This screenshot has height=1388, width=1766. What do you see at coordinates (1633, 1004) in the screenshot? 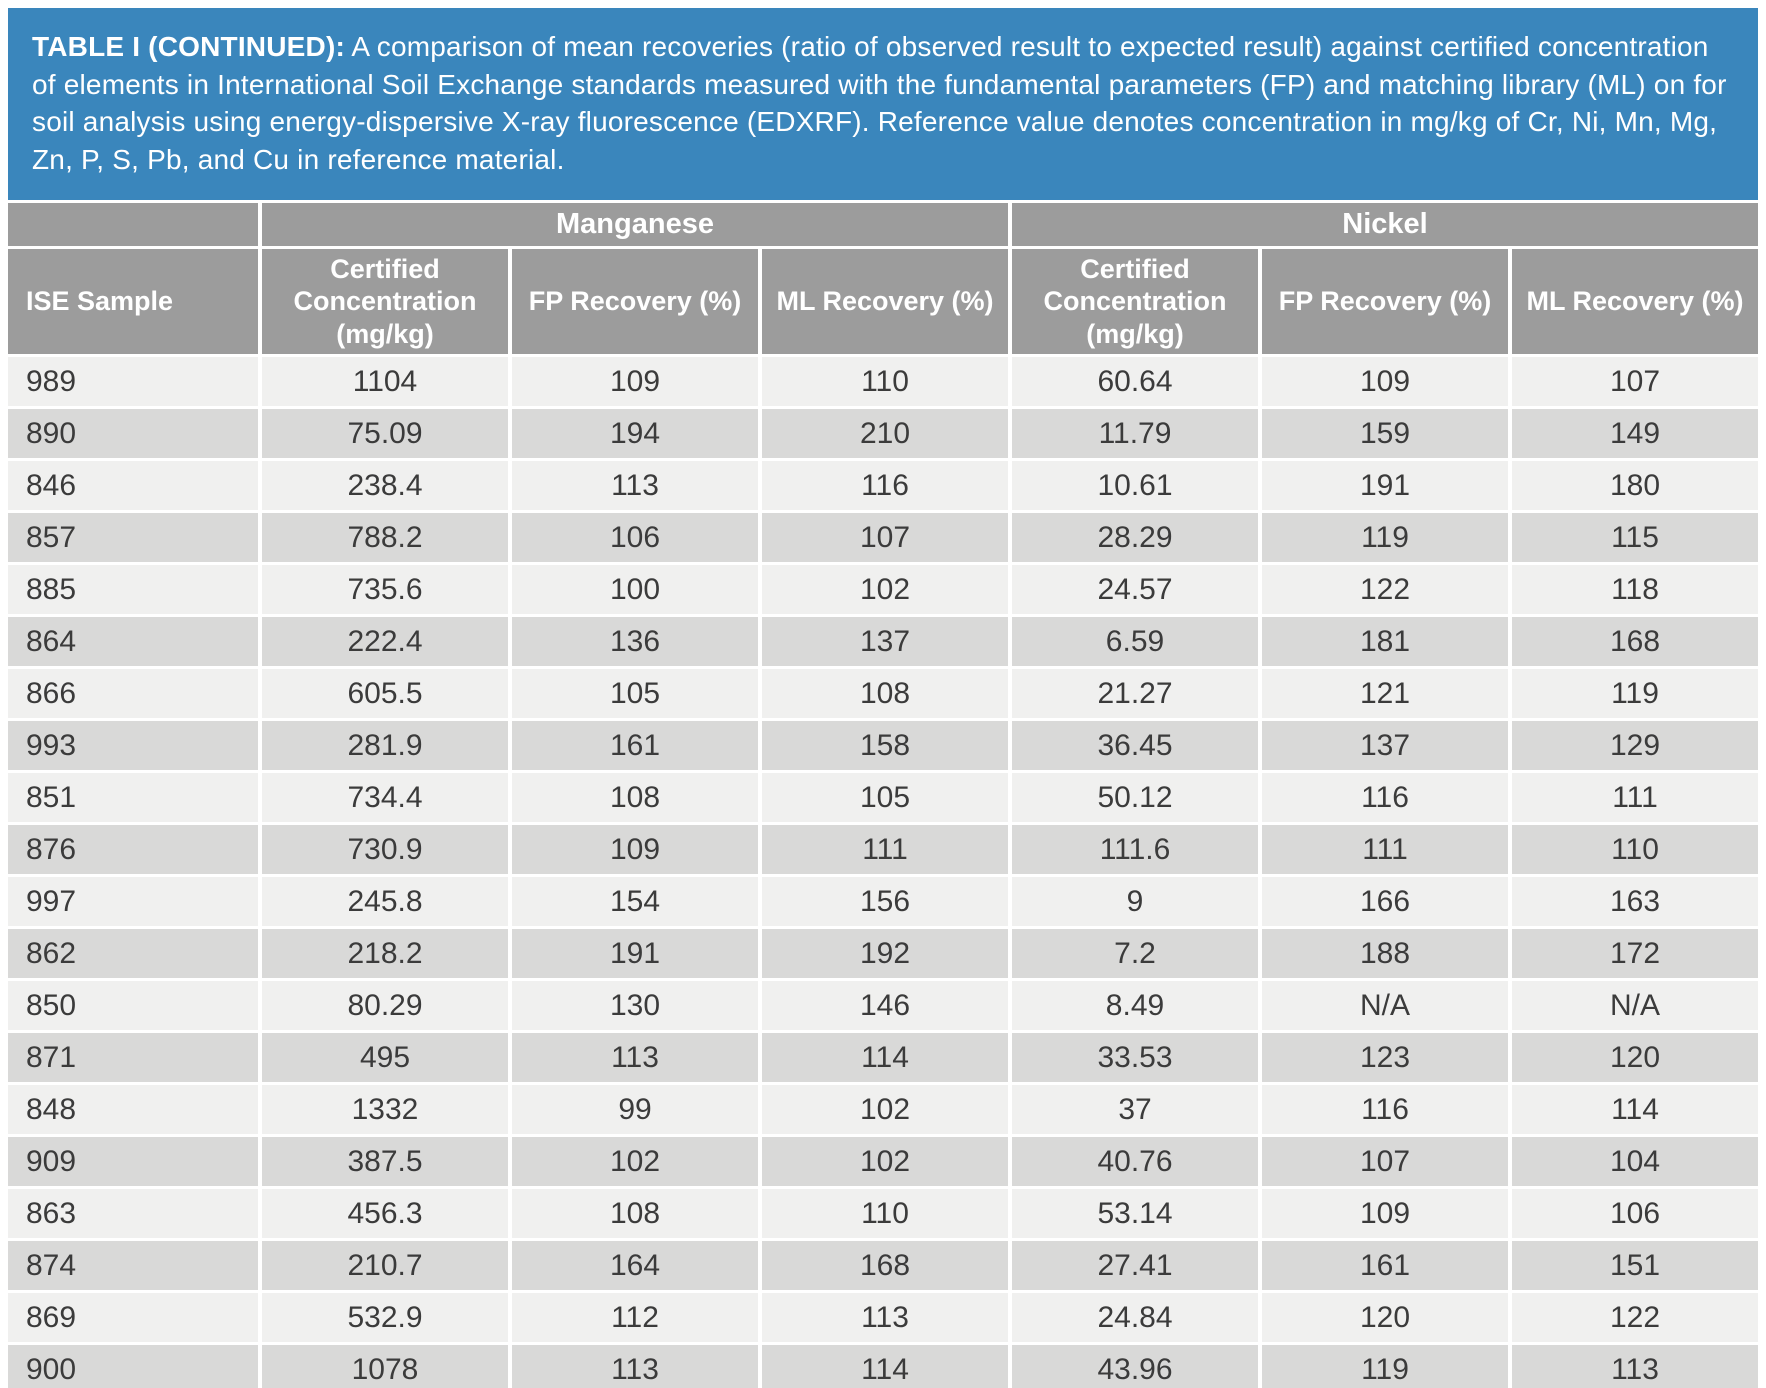
I see `value-cell: N/A` at bounding box center [1633, 1004].